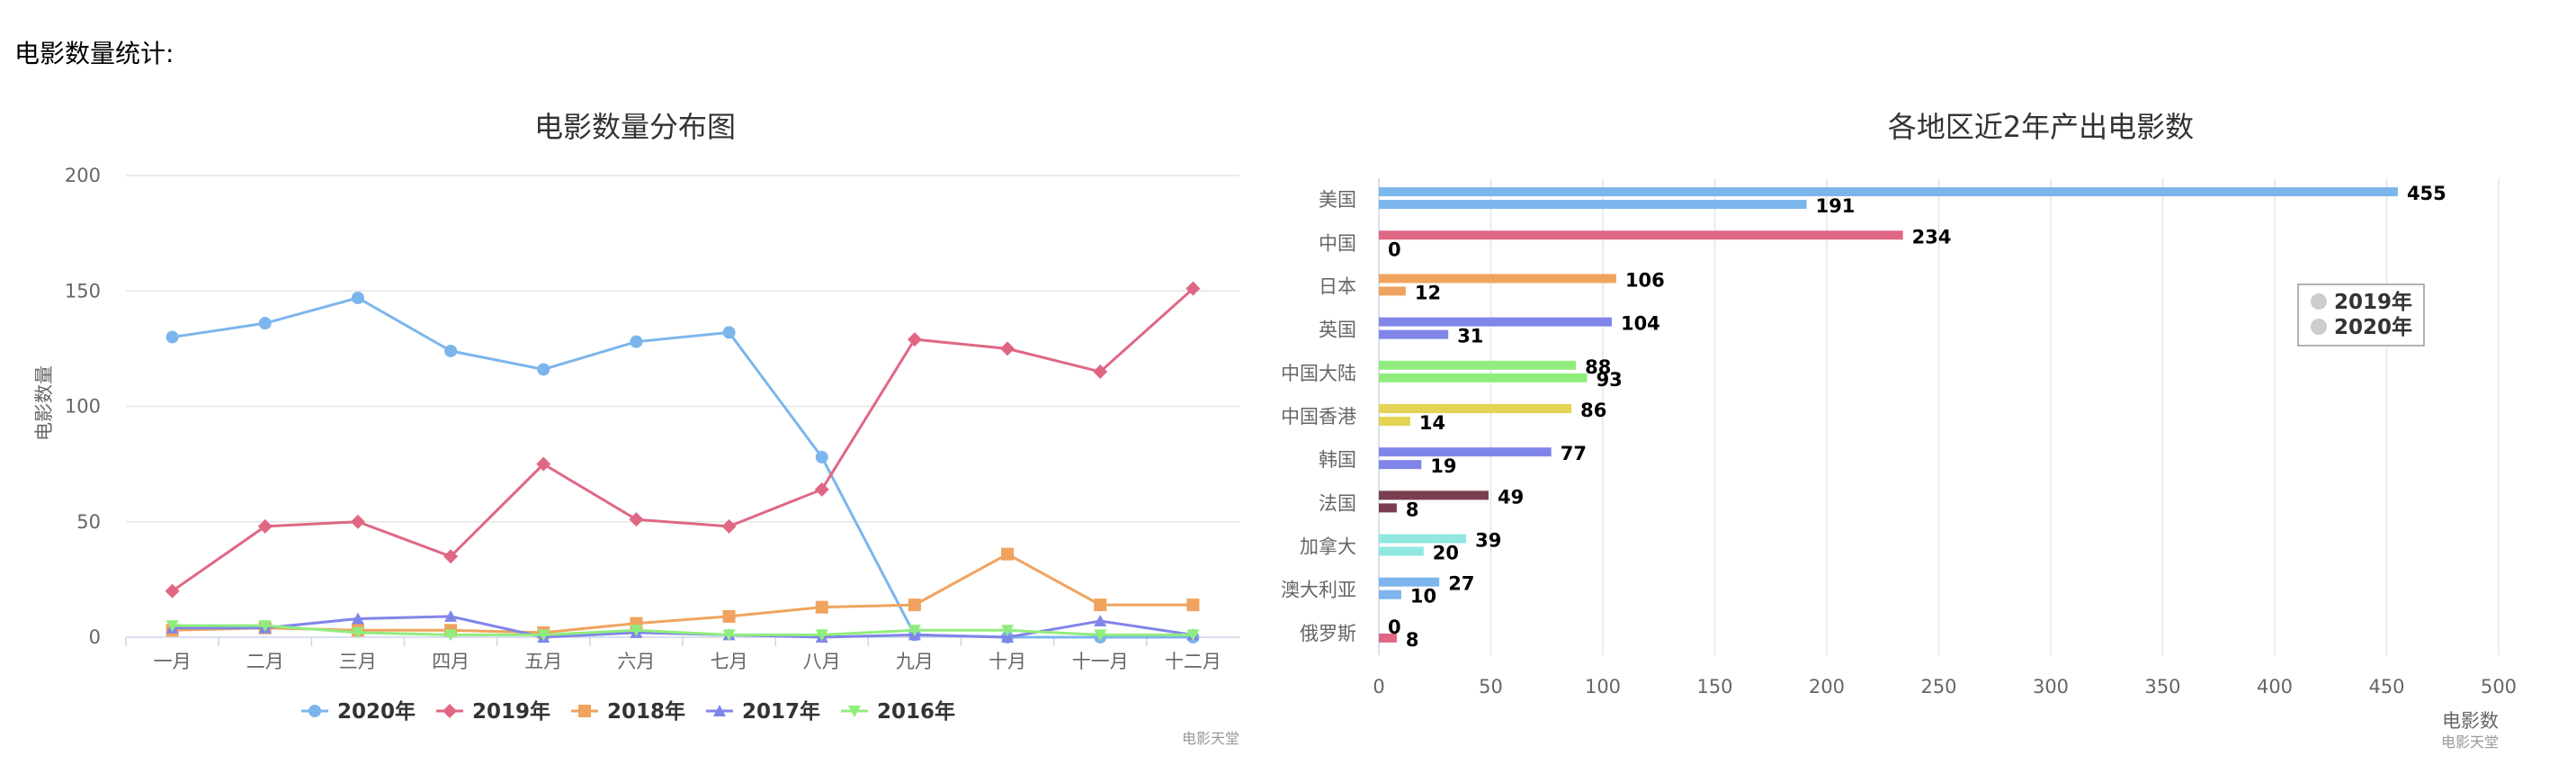 This screenshot has width=2576, height=765. Describe the element at coordinates (683, 630) in the screenshot. I see `line-series-2016年` at that location.